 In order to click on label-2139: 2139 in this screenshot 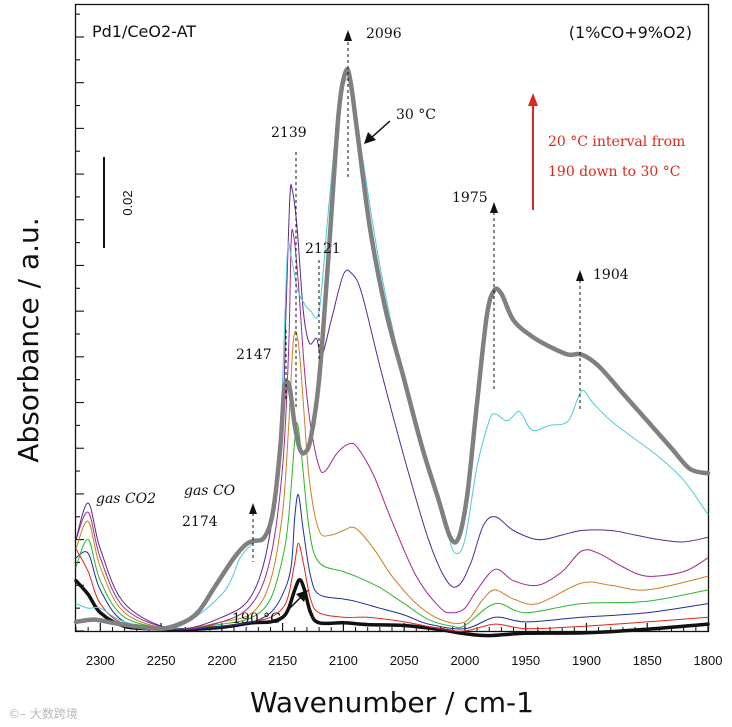, I will do `click(289, 133)`.